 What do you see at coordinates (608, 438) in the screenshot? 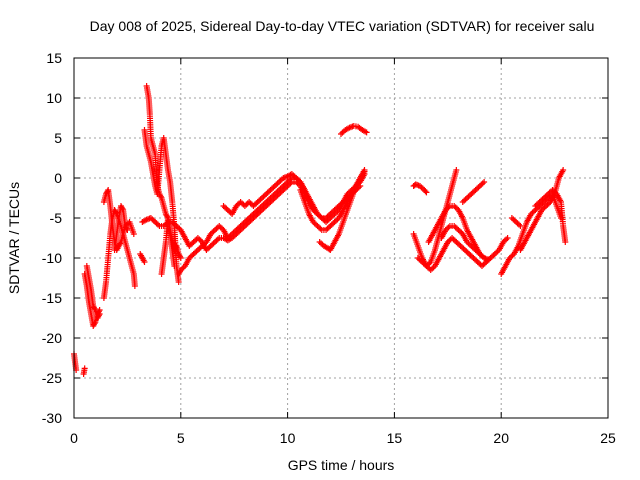
I see `x-tick-label: 25` at bounding box center [608, 438].